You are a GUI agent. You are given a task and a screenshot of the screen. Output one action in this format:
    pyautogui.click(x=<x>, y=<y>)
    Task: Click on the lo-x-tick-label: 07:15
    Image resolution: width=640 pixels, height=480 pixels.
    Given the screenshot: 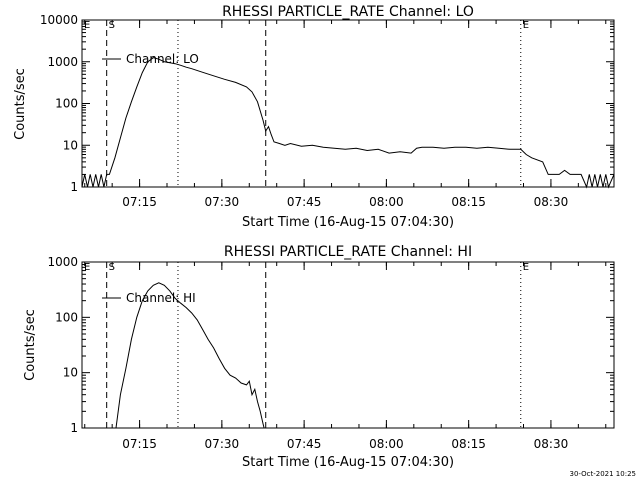 What is the action you would take?
    pyautogui.click(x=139, y=202)
    